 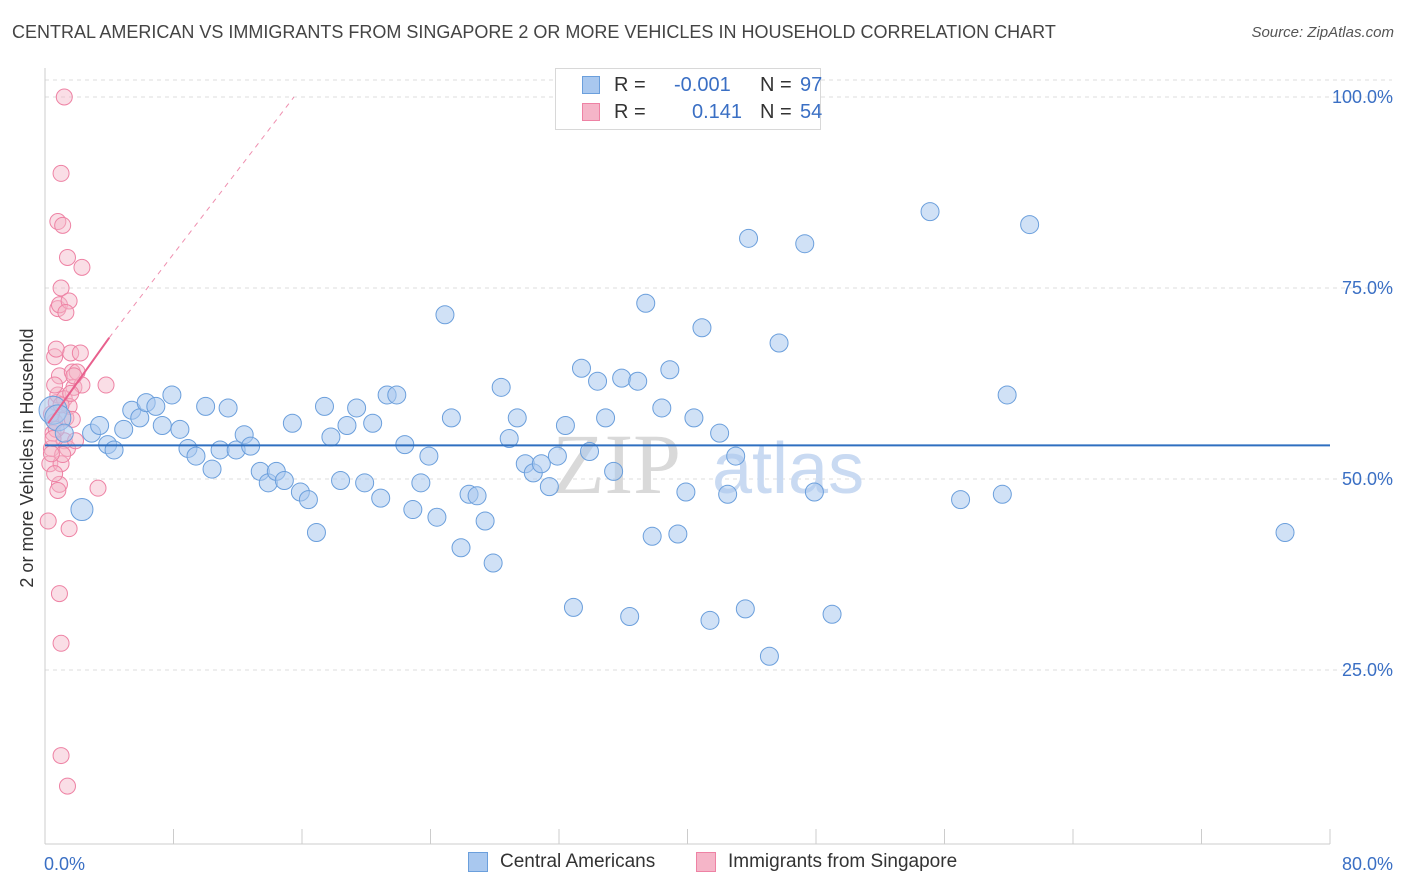 I want to click on trend-line-singapore, so click(x=79, y=380).